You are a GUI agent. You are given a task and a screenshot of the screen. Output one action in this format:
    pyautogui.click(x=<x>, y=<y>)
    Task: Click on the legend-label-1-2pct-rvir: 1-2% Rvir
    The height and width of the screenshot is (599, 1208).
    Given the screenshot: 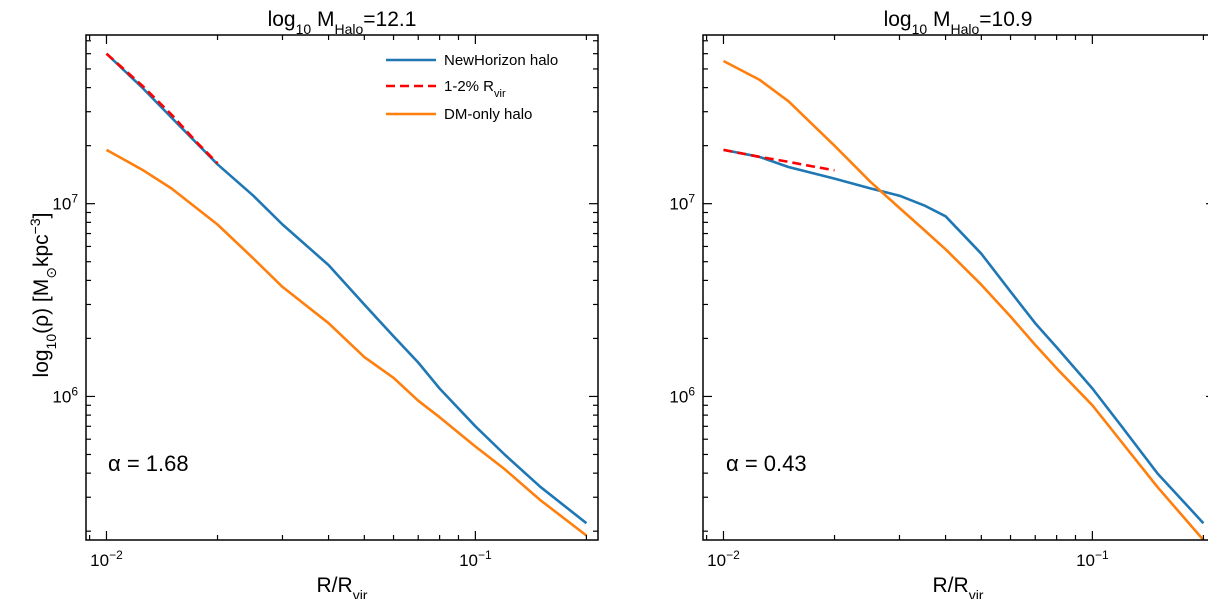 What is the action you would take?
    pyautogui.click(x=475, y=89)
    